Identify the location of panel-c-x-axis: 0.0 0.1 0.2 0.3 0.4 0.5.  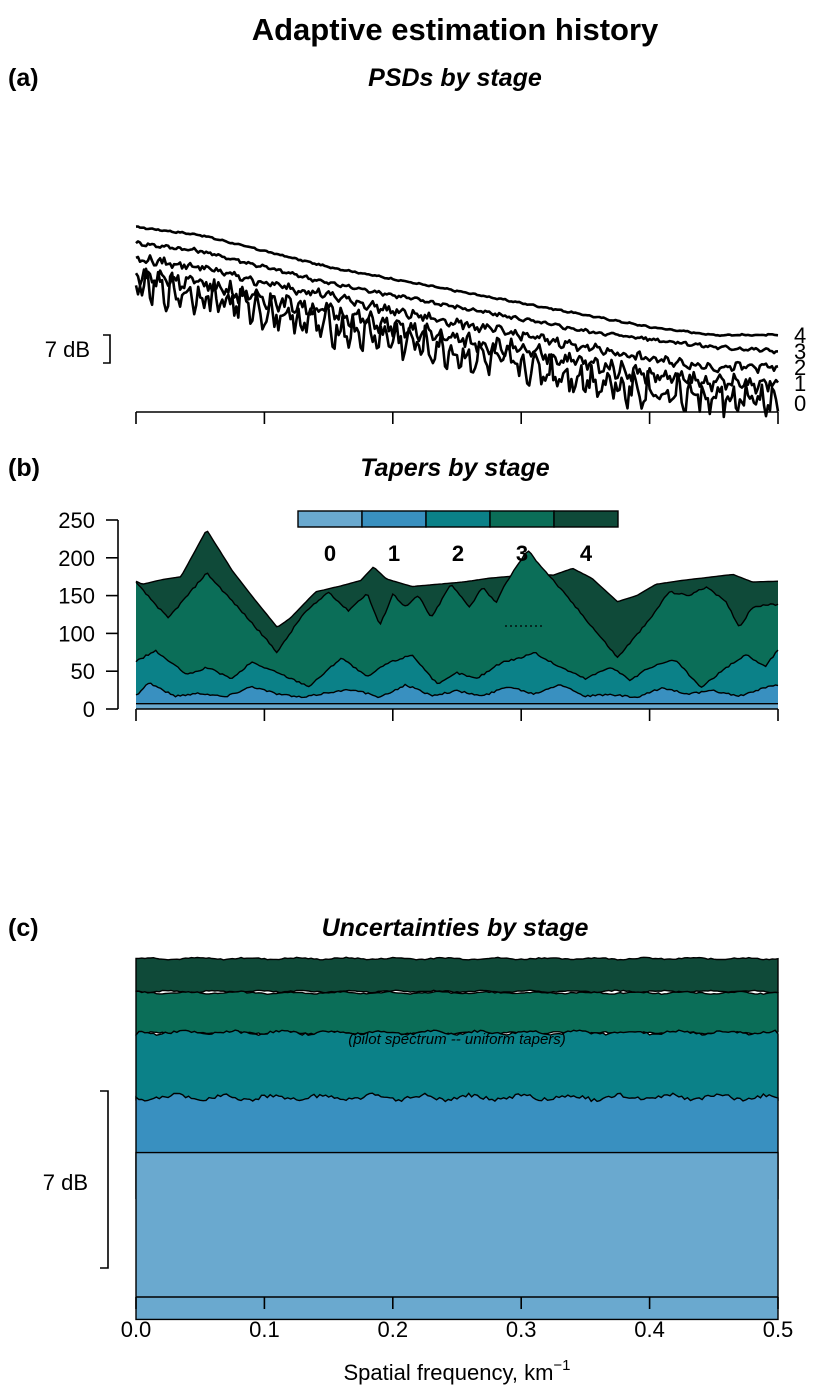
(457, 1319).